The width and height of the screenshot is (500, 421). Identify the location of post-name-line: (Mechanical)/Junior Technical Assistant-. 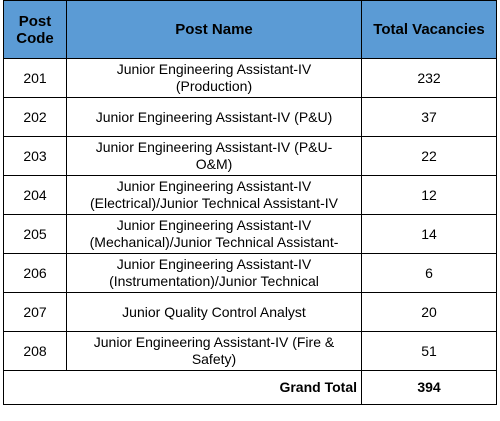
(214, 242).